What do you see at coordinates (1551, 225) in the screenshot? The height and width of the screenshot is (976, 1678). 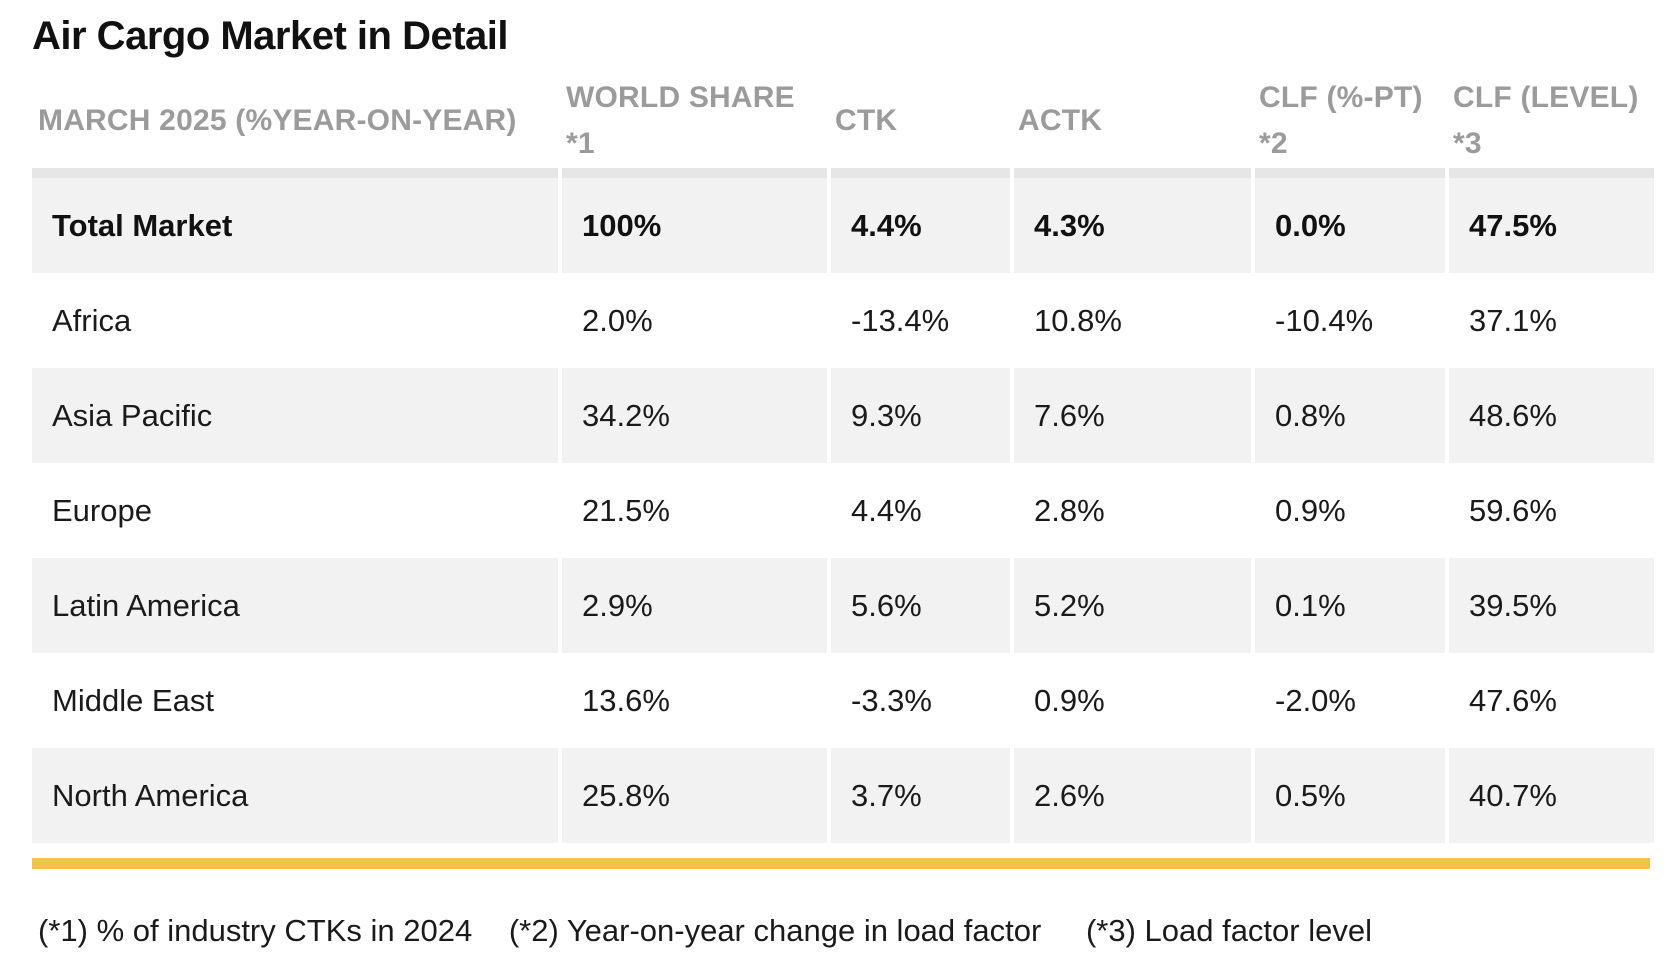 I see `table-cell: 47.5%` at bounding box center [1551, 225].